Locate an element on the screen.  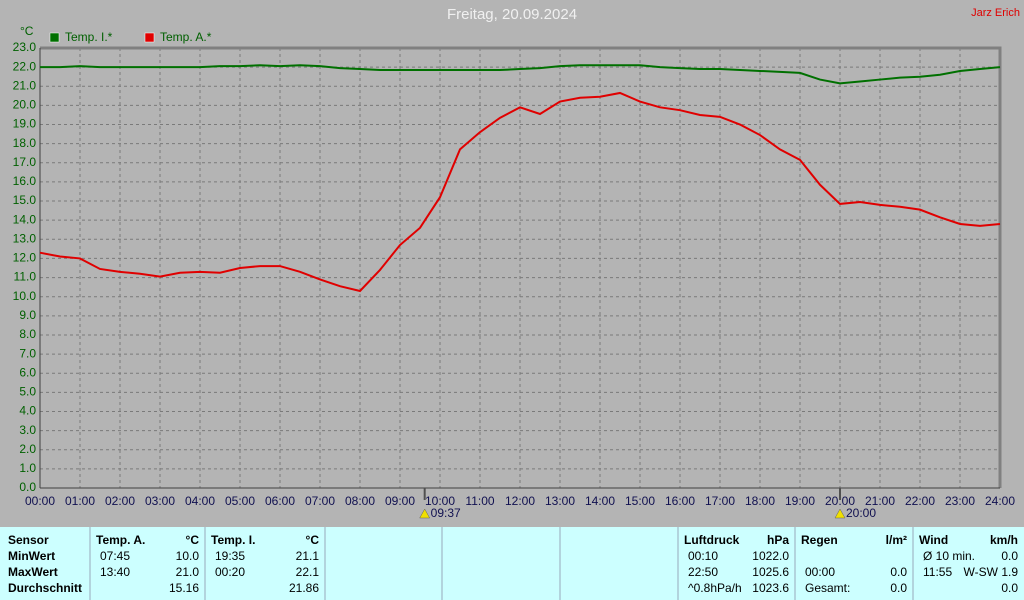
block-unit: hPa is located at coordinates (778, 540).